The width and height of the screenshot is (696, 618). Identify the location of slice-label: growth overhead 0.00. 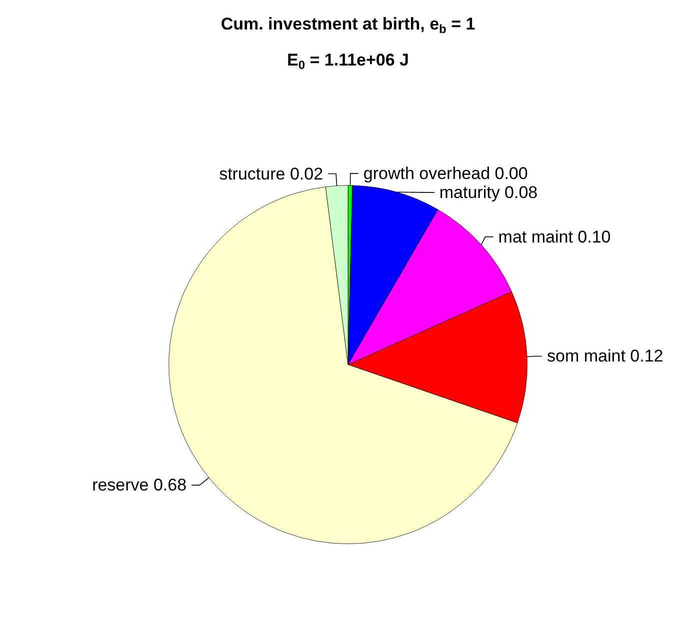
(445, 173).